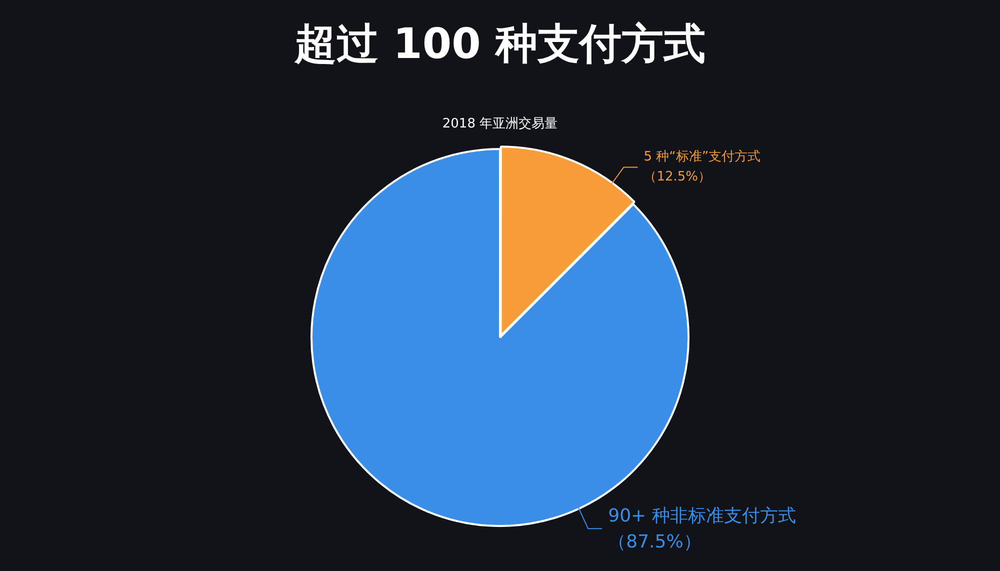 The image size is (1000, 571). I want to click on slice-label: 90+ 种非标准支付方式, so click(702, 515).